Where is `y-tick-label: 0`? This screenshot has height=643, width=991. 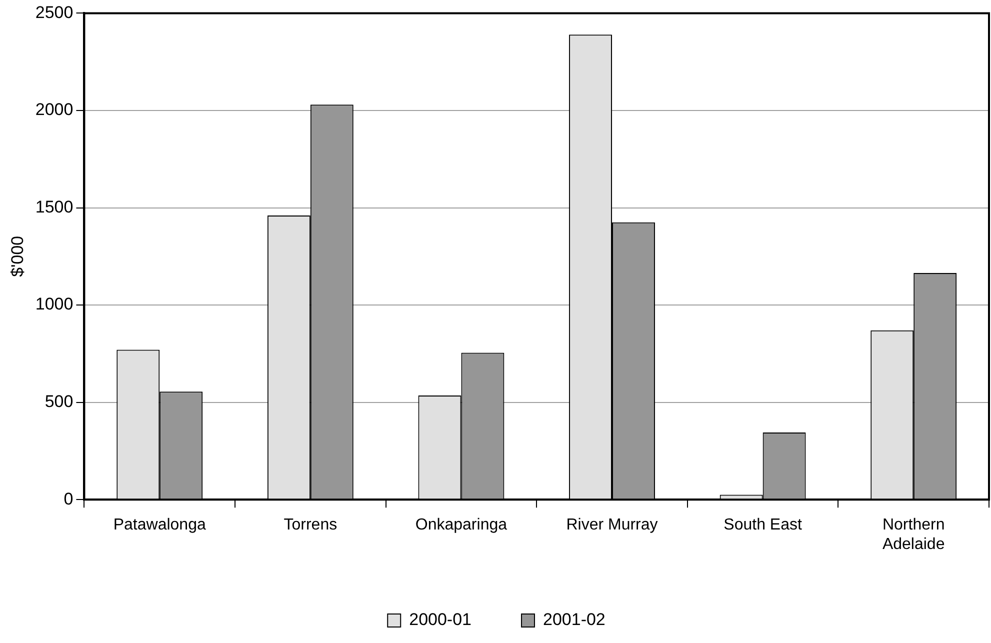
y-tick-label: 0 is located at coordinates (69, 498).